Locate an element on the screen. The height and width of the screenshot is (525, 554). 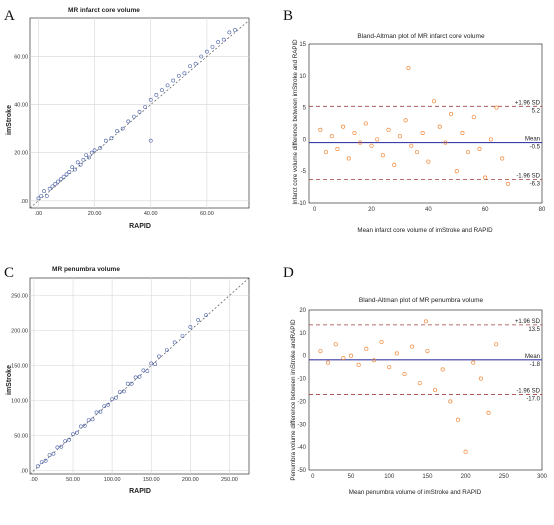
panel-c-ylabel: imStroke is located at coordinates (9, 380).